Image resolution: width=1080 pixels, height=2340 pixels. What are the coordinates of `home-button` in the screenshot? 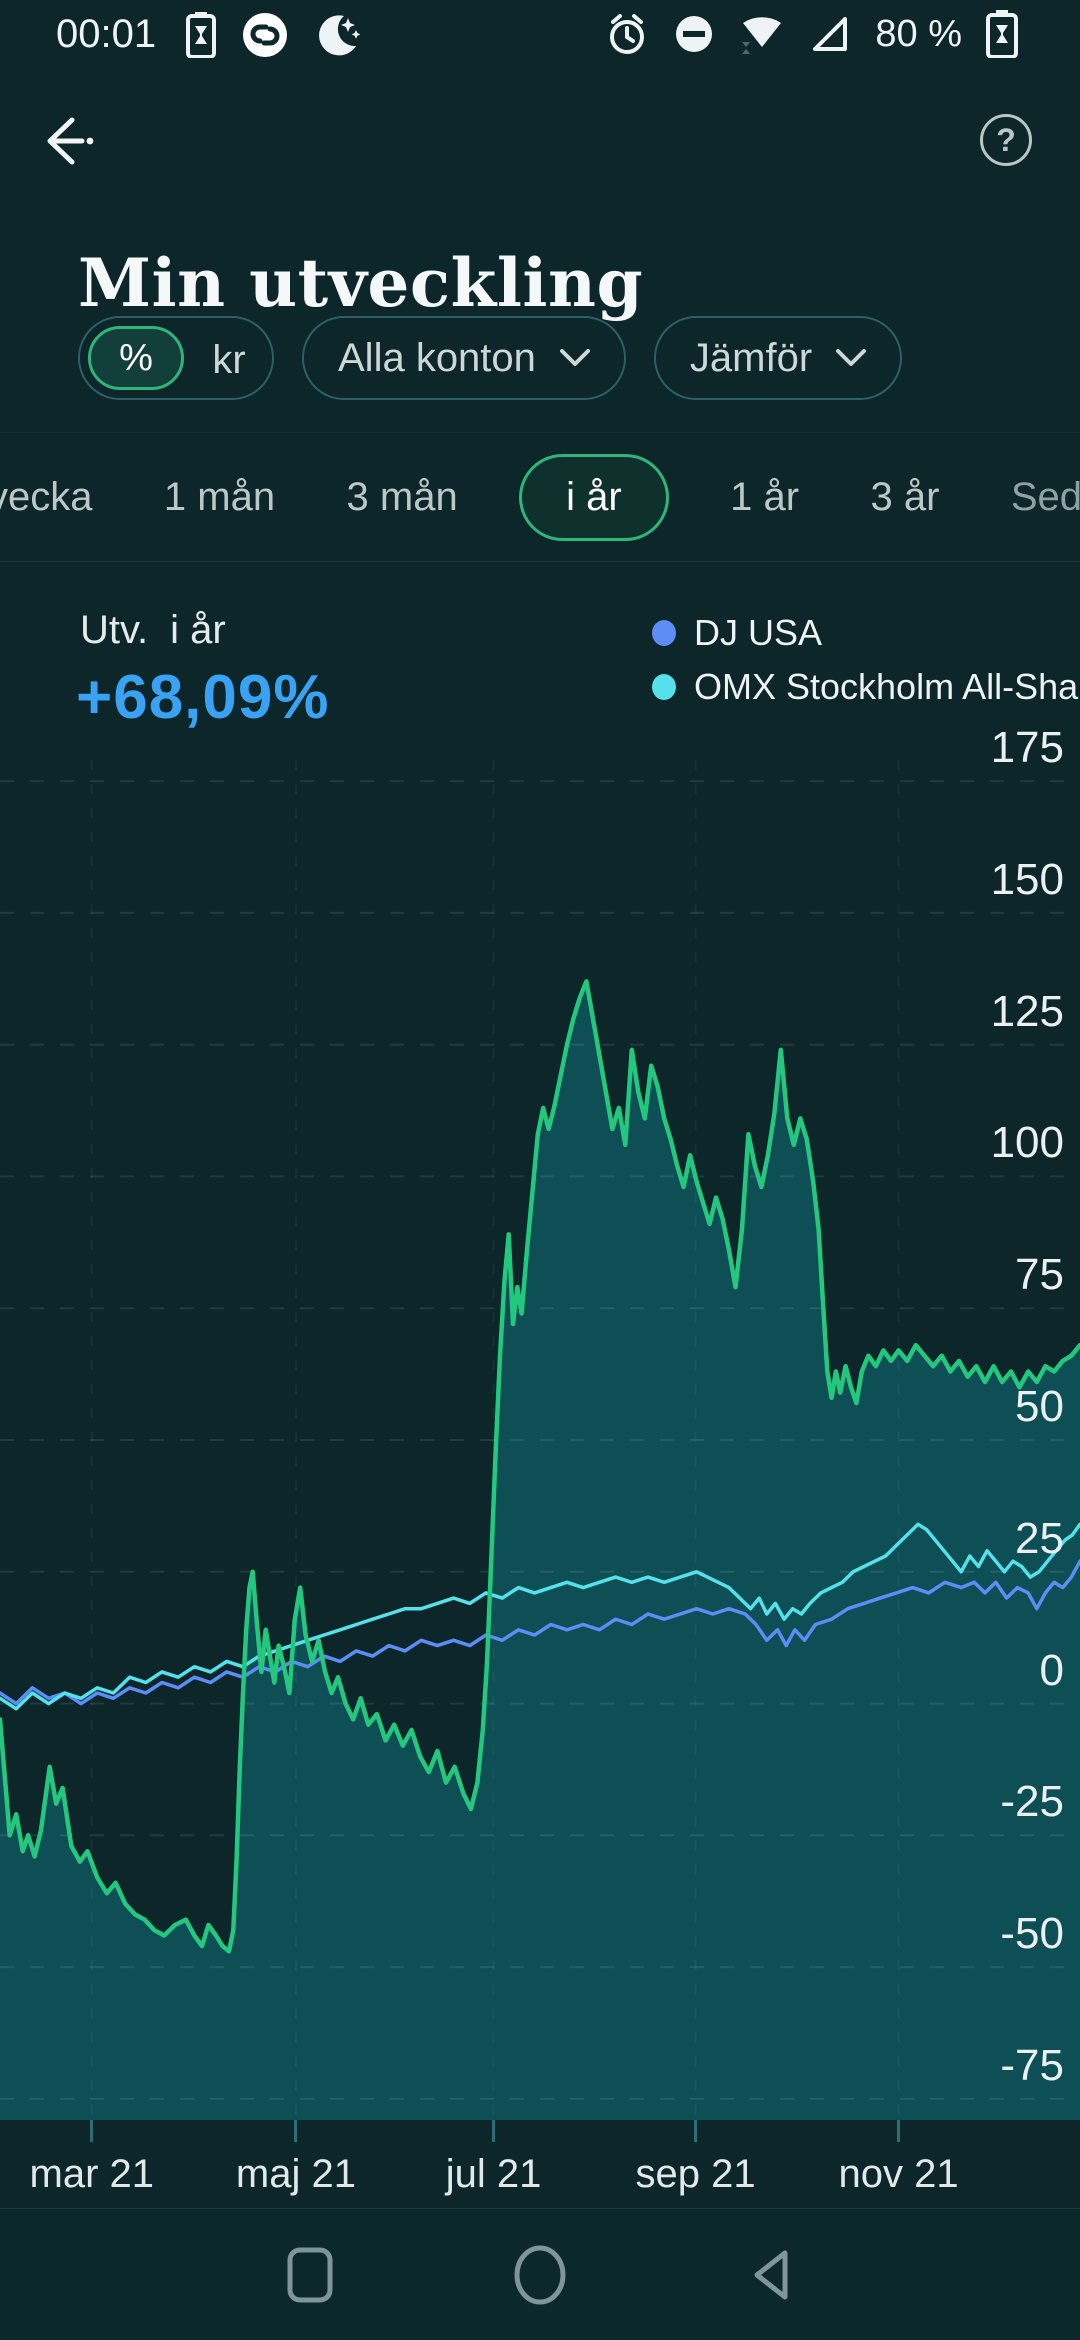 It's located at (540, 2275).